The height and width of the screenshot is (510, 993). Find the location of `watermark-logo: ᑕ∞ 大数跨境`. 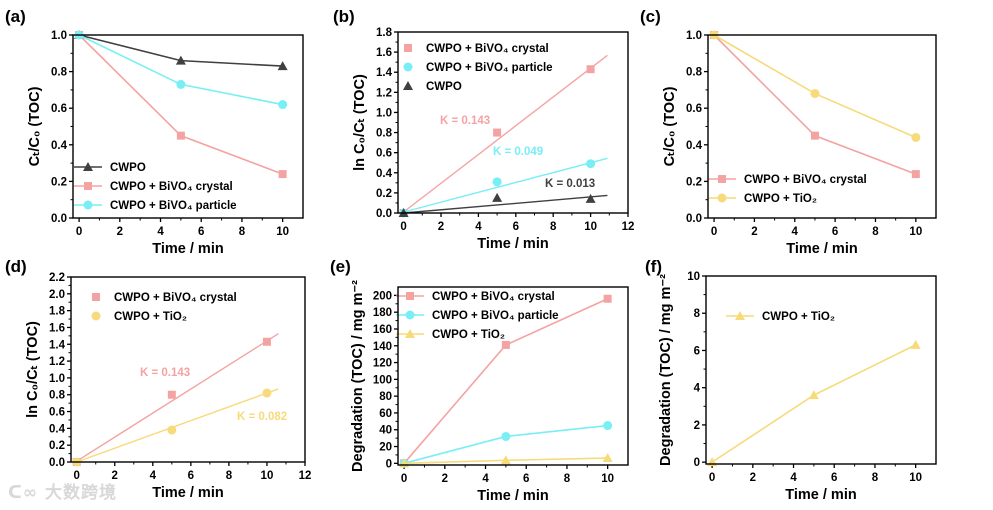

watermark-logo: ᑕ∞ 大数跨境 is located at coordinates (62, 493).